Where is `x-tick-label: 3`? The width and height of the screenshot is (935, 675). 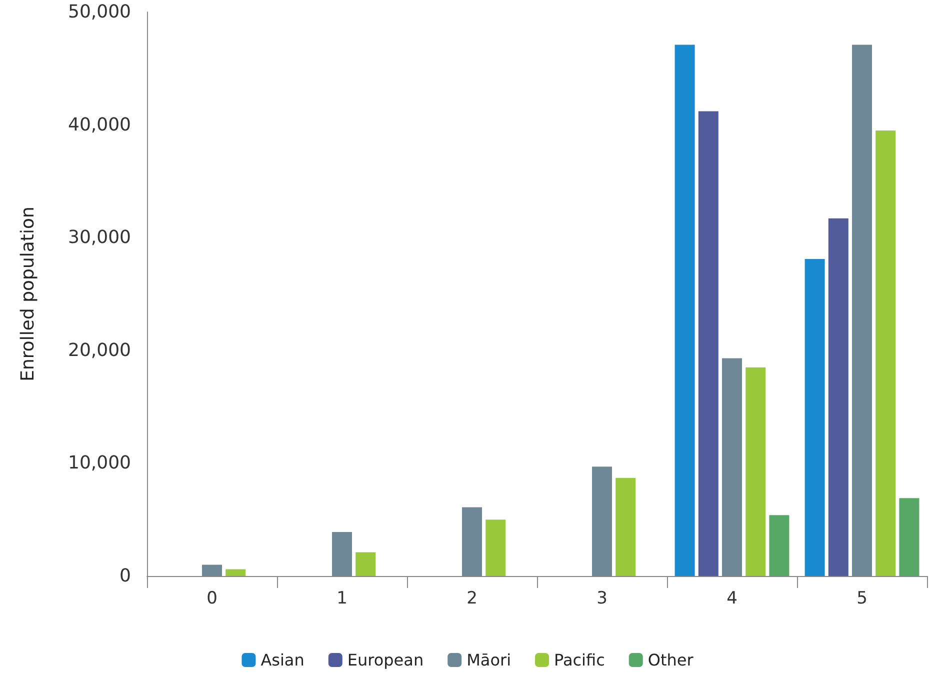
x-tick-label: 3 is located at coordinates (602, 598).